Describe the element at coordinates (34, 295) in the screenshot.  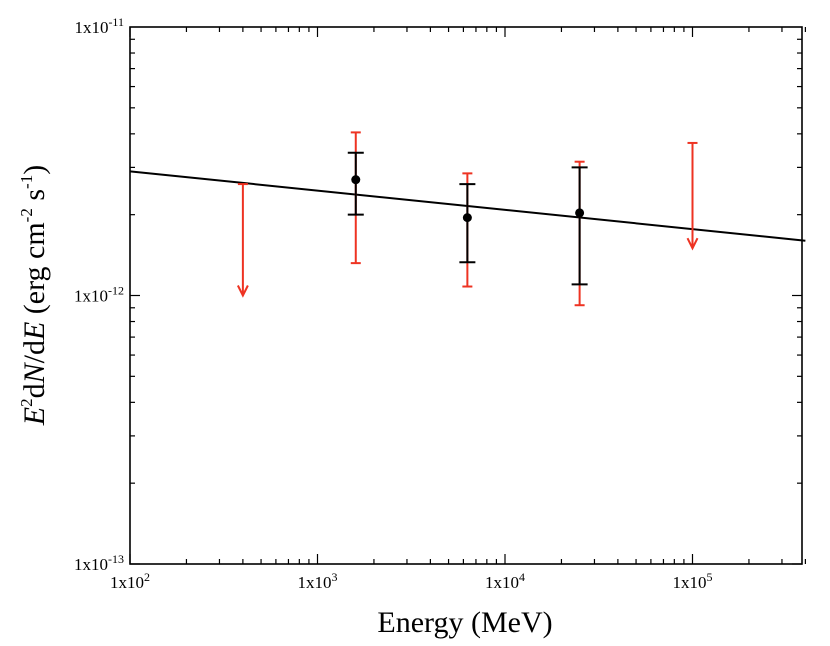
I see `y-axis-title: E2dN/dE (erg cm-2 s-1)` at that location.